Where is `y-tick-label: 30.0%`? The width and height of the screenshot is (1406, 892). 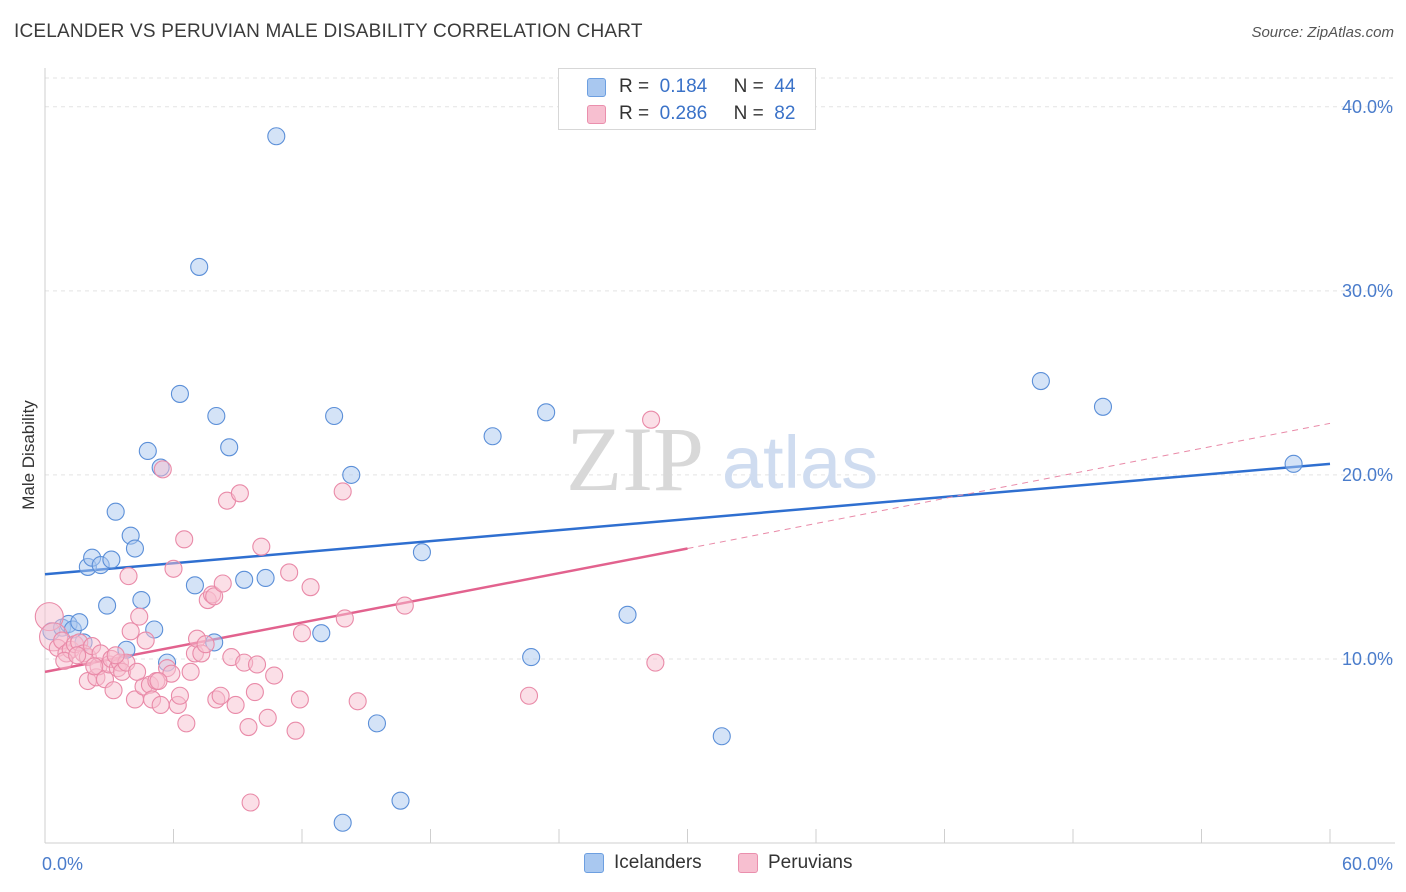
y-tick-label: 30.0% is located at coordinates (1367, 291).